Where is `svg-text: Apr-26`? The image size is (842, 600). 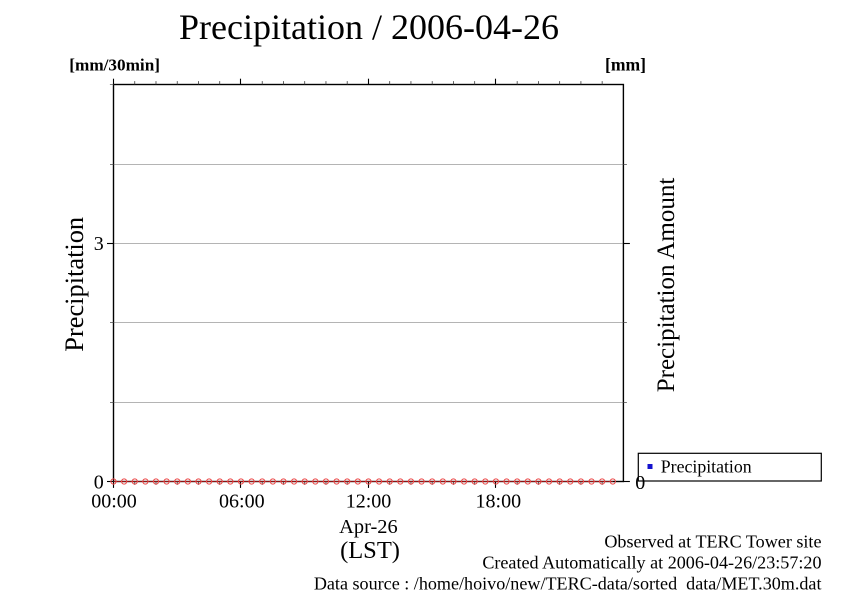 svg-text: Apr-26 is located at coordinates (368, 527).